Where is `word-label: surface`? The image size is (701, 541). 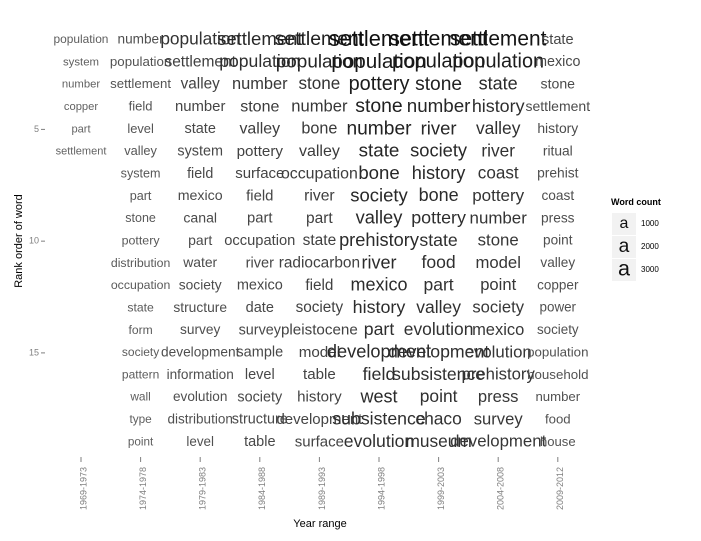 word-label: surface is located at coordinates (319, 441).